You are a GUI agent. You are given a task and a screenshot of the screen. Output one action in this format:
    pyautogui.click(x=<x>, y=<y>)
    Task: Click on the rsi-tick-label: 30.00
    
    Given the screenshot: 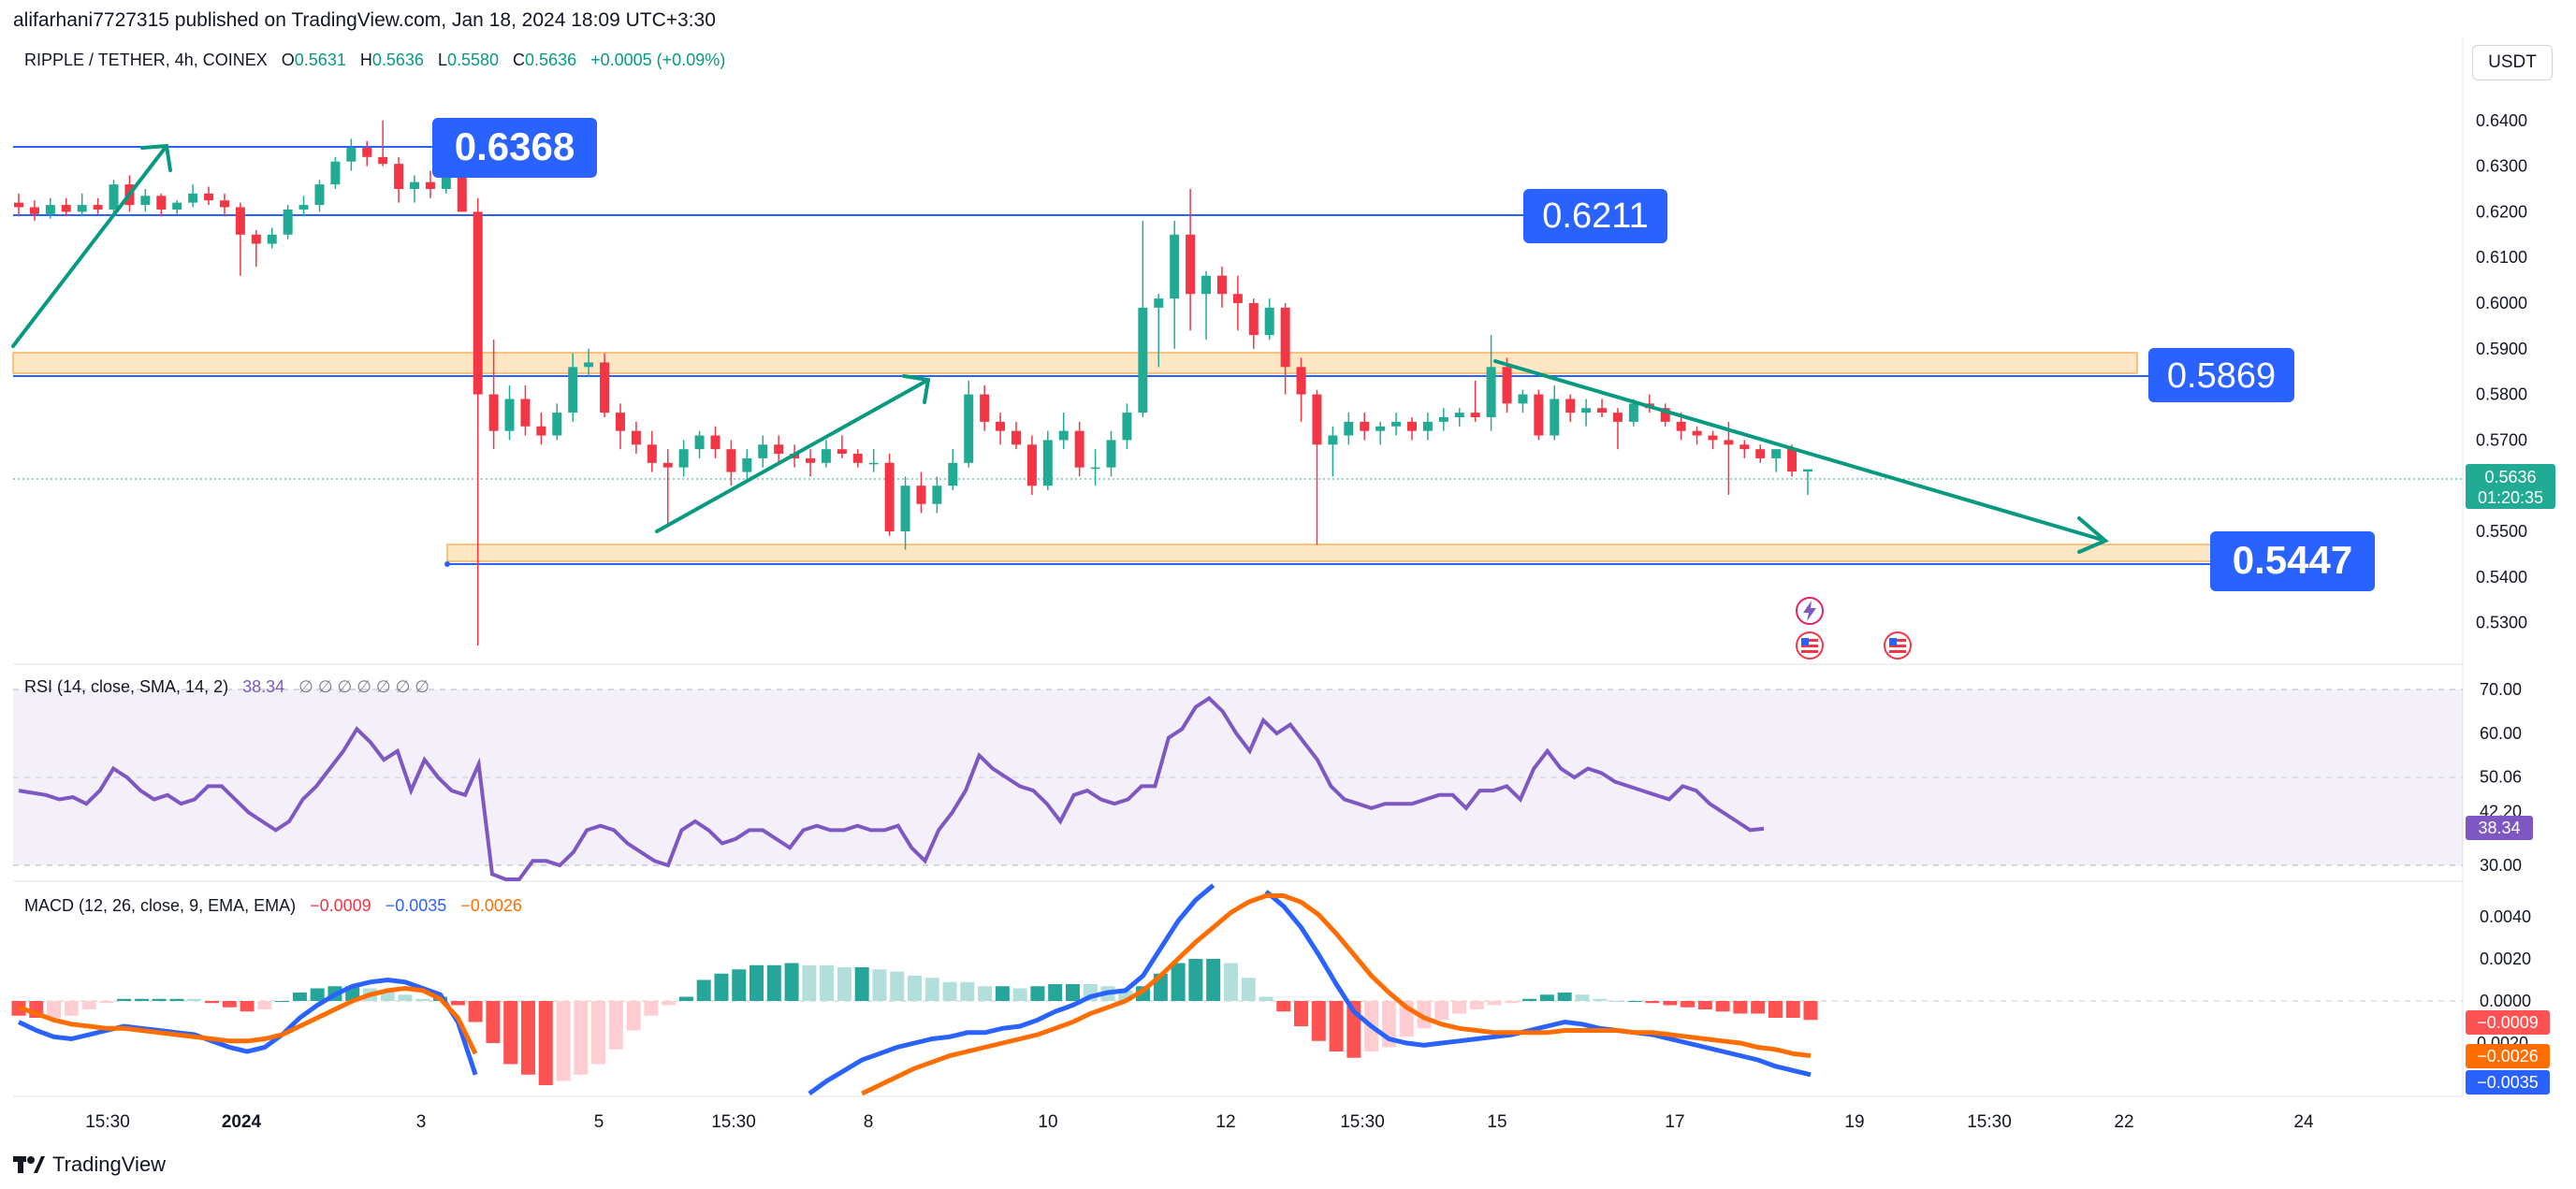 What is the action you would take?
    pyautogui.click(x=2501, y=865)
    